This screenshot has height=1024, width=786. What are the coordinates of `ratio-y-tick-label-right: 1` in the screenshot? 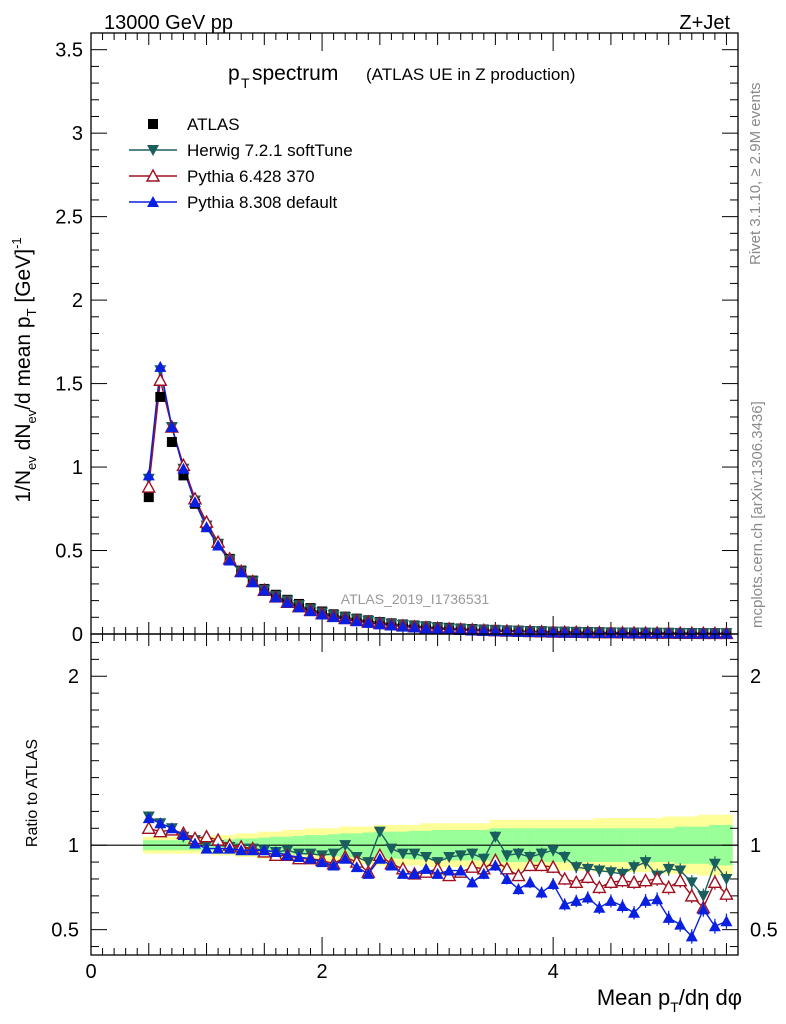 It's located at (755, 846).